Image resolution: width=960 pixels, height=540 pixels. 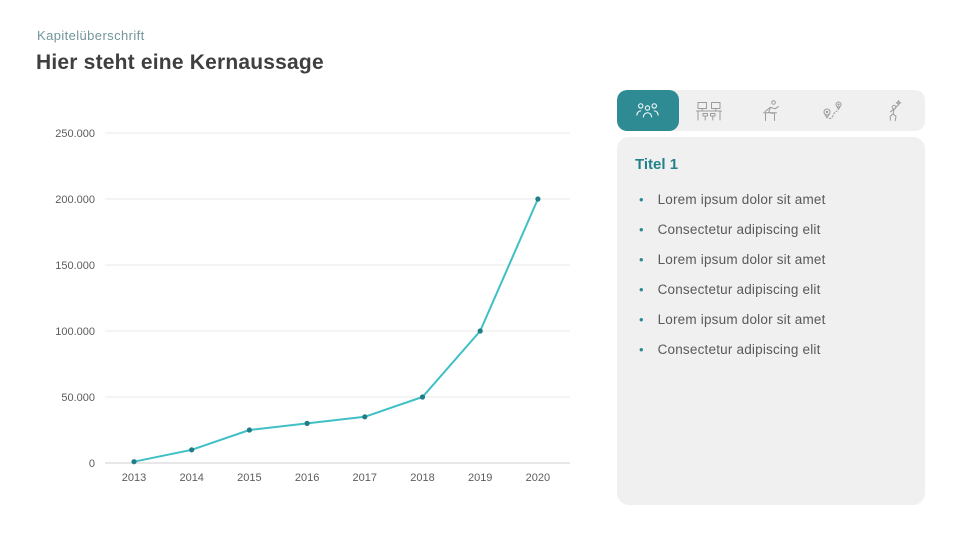 I want to click on panel-tab-bar, so click(x=771, y=110).